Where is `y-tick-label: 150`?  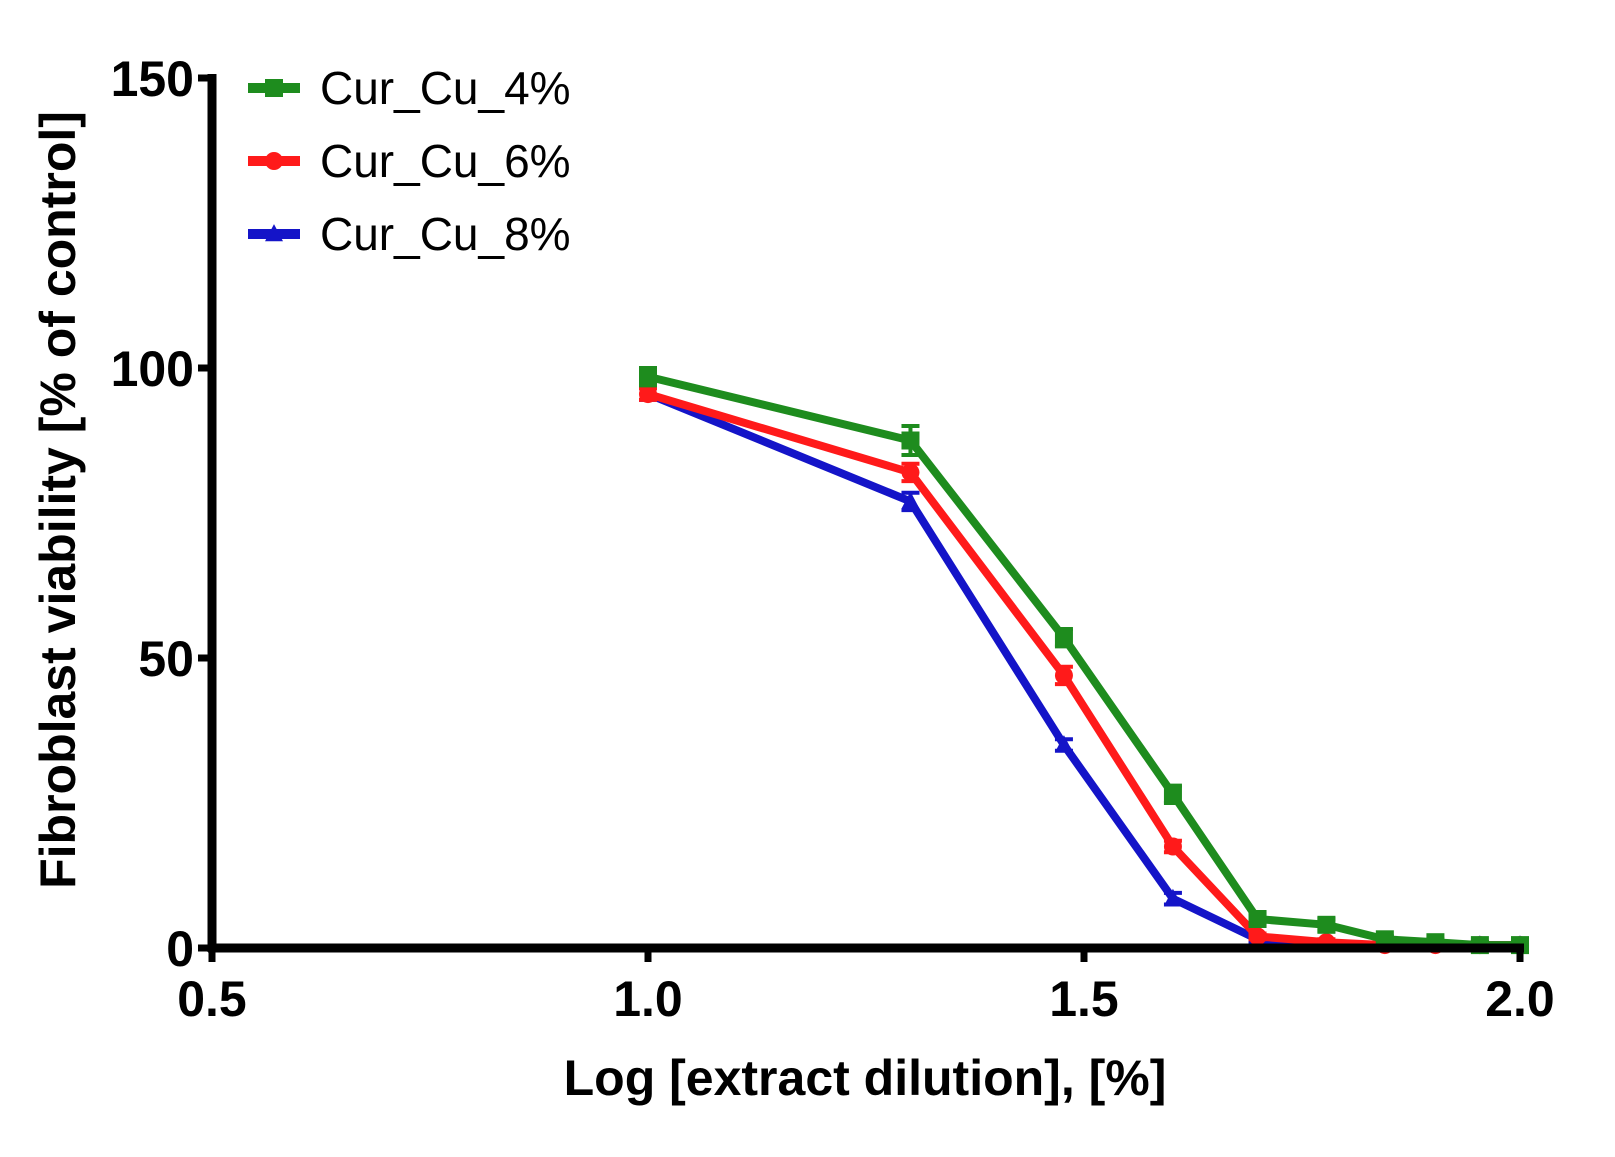
y-tick-label: 150 is located at coordinates (152, 79).